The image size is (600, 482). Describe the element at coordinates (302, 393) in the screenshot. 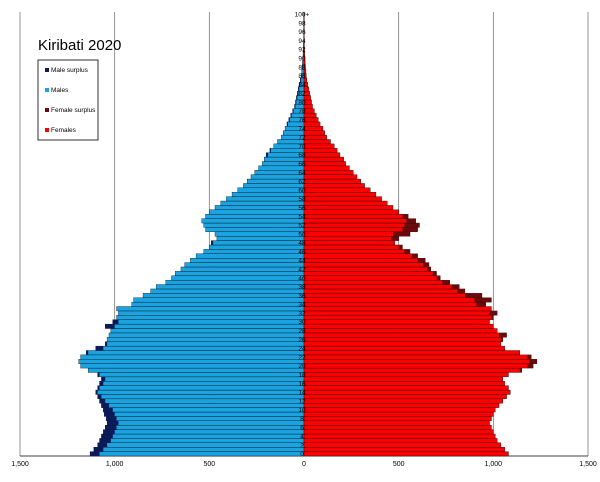

I see `age-label: 14` at that location.